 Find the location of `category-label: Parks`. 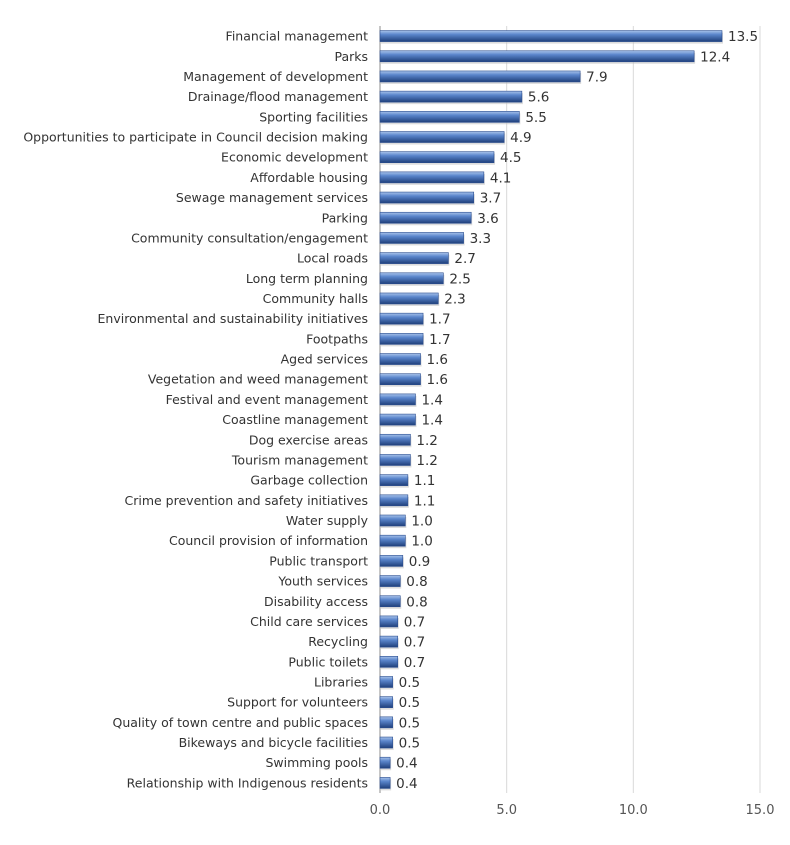

category-label: Parks is located at coordinates (351, 56).